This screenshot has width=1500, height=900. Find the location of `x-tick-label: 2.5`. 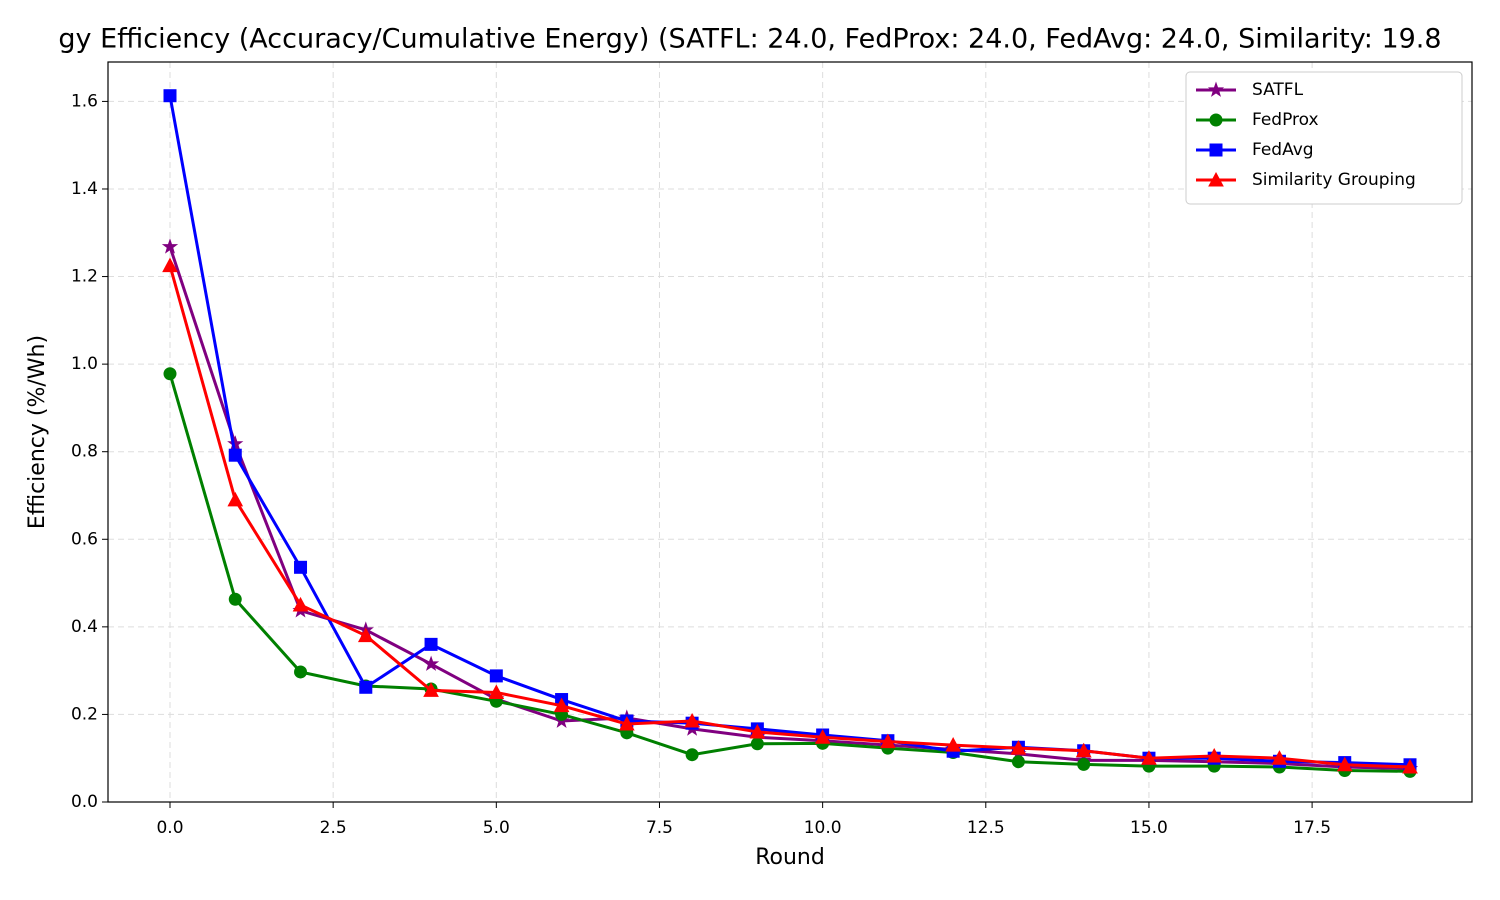

x-tick-label: 2.5 is located at coordinates (333, 828).